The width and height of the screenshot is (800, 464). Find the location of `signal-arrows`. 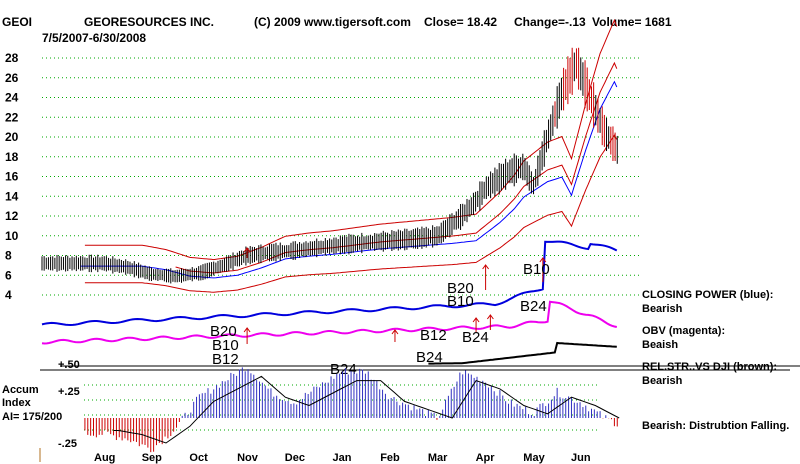

signal-arrows is located at coordinates (395, 295).